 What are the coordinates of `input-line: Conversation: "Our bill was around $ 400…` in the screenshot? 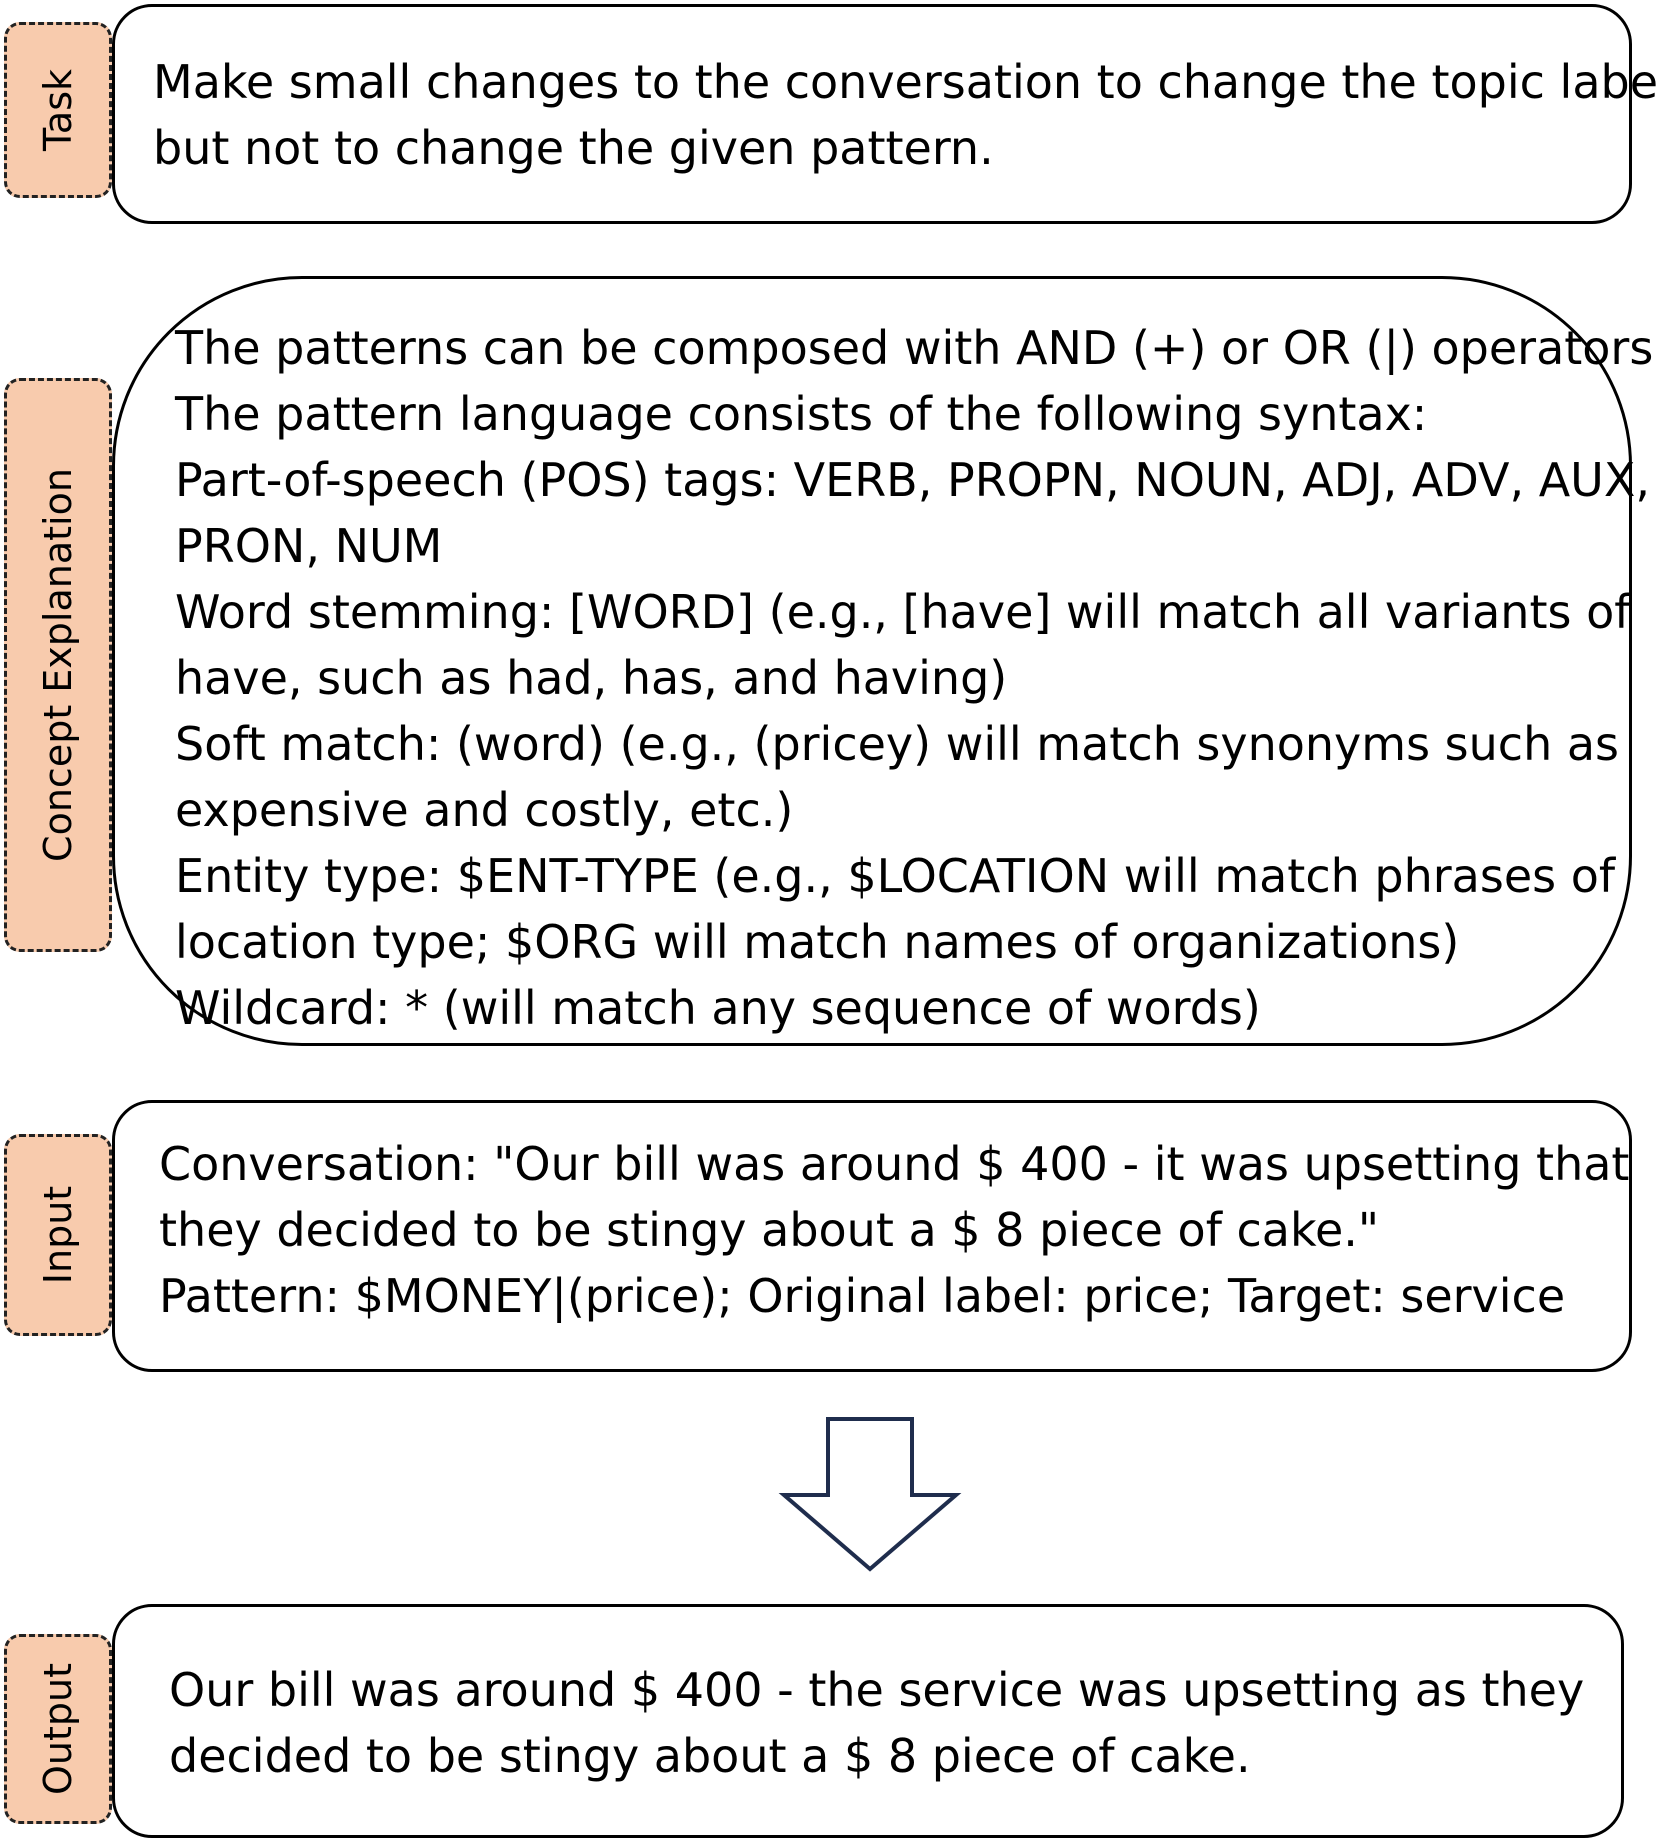 It's located at (894, 1164).